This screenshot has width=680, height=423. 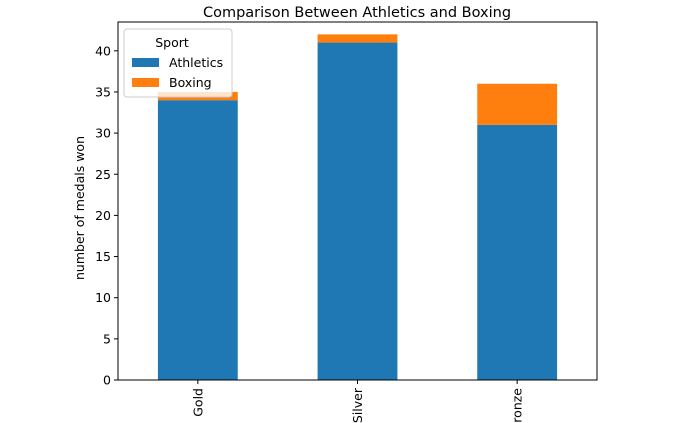 I want to click on legend: Sport Athletics Boxing, so click(x=178, y=63).